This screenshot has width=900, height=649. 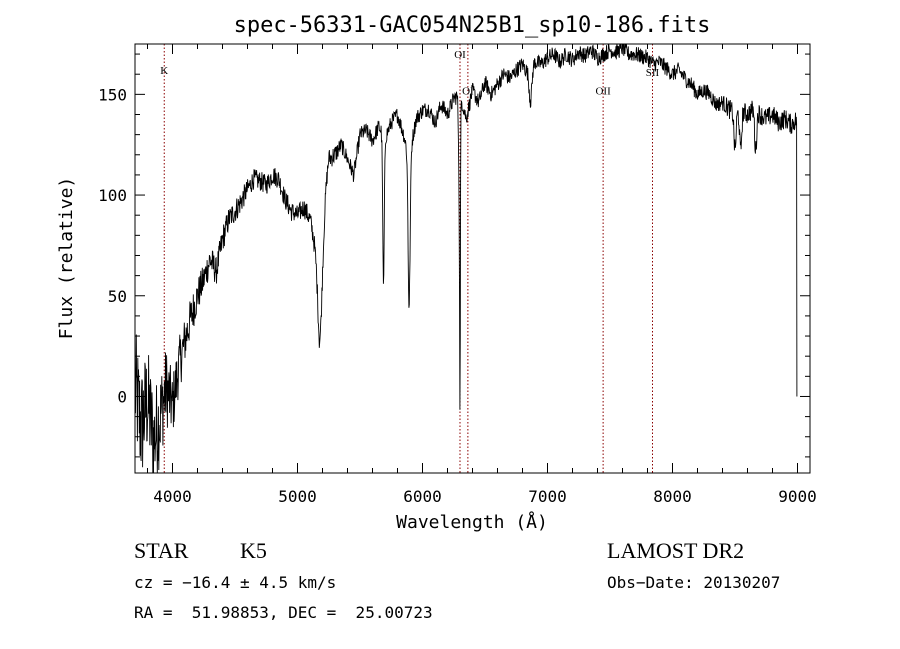 What do you see at coordinates (112, 245) in the screenshot?
I see `y-tick-labels: 0 50 100 150` at bounding box center [112, 245].